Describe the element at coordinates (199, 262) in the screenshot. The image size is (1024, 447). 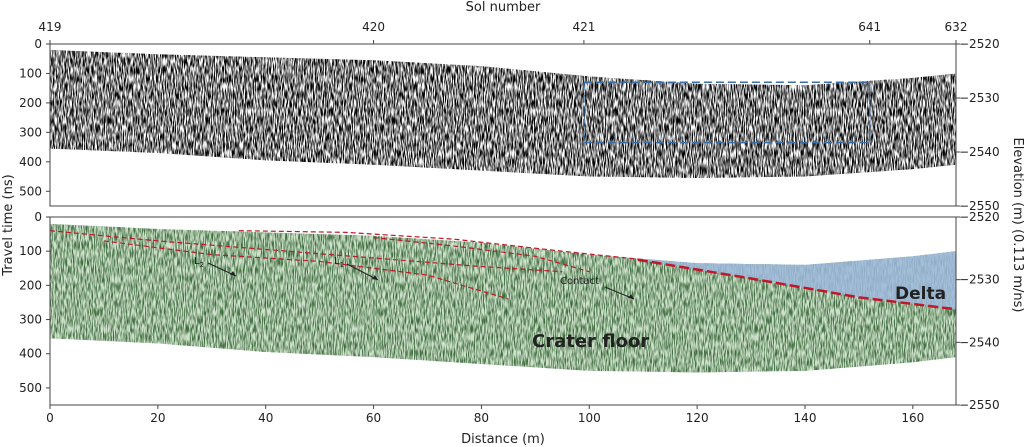
I see `label-l2: L2` at that location.